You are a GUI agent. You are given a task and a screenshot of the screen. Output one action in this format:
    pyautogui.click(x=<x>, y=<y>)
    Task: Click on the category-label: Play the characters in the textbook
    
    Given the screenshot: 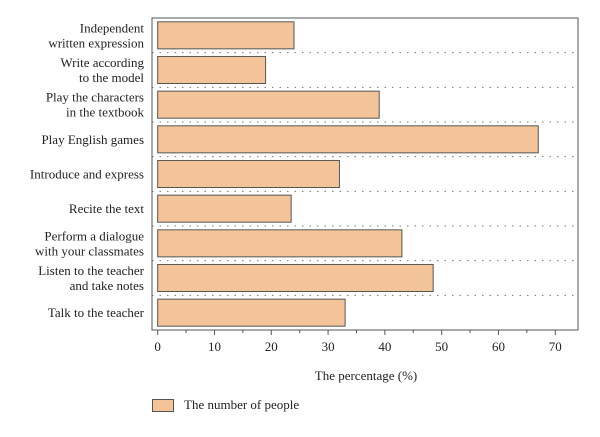 What is the action you would take?
    pyautogui.click(x=95, y=105)
    